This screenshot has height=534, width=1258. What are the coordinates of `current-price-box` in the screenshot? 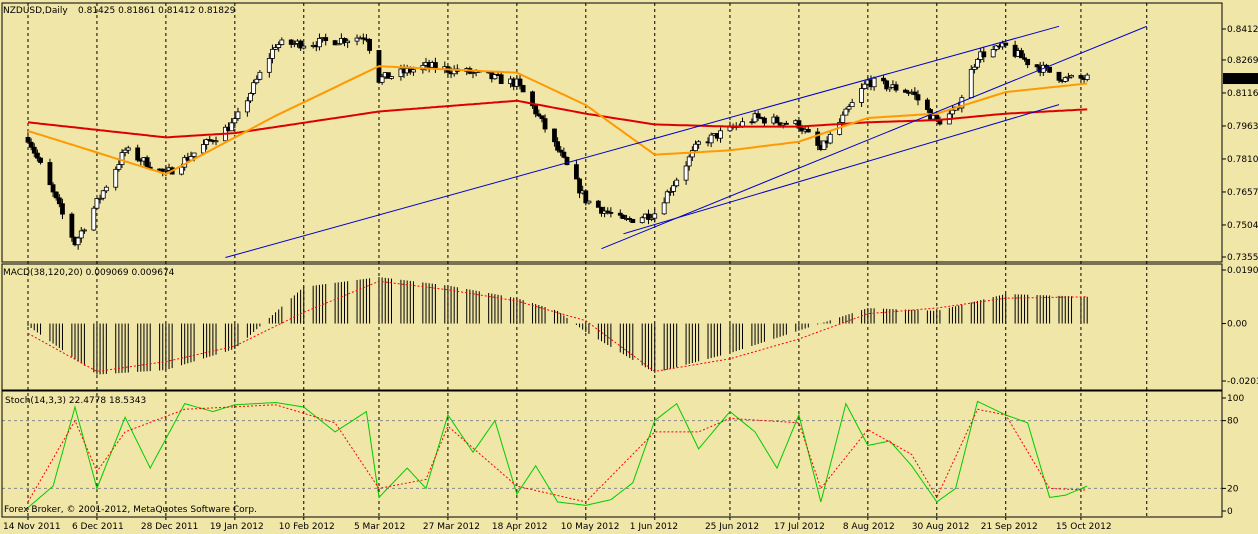 It's located at (1240, 79).